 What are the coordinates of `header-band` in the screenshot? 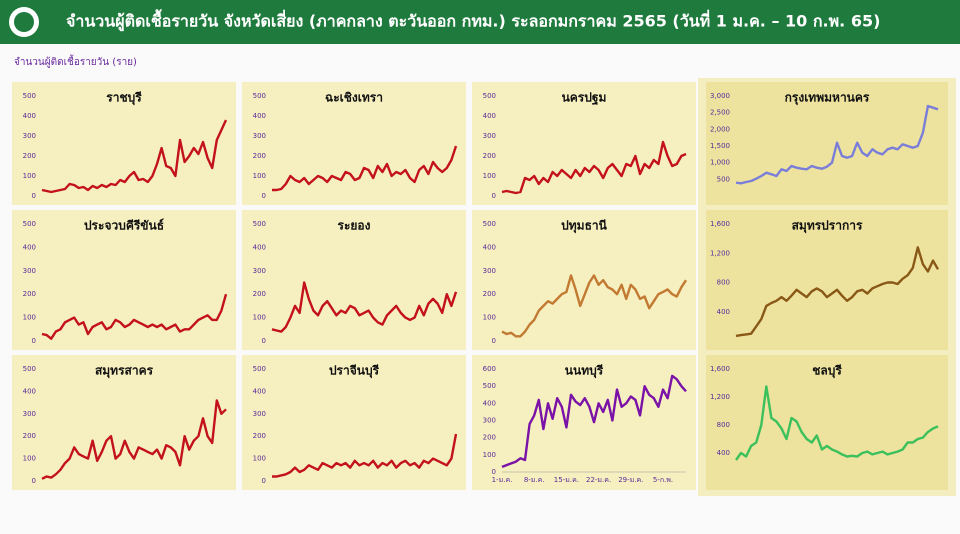 It's located at (480, 22).